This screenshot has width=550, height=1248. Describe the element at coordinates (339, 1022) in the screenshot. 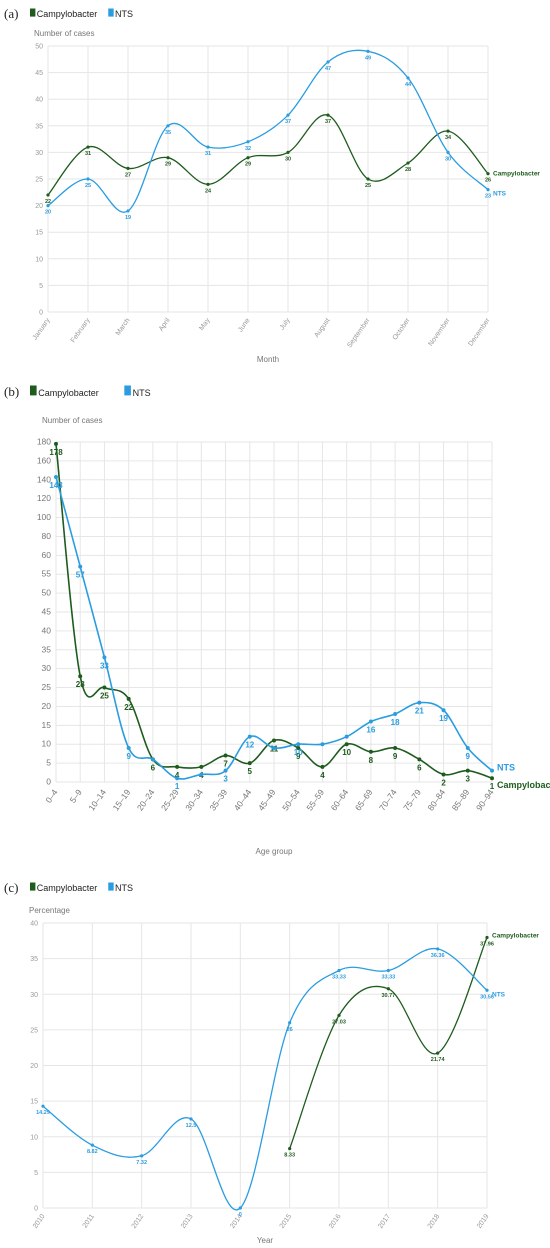

I see `data-label: 27.03` at that location.